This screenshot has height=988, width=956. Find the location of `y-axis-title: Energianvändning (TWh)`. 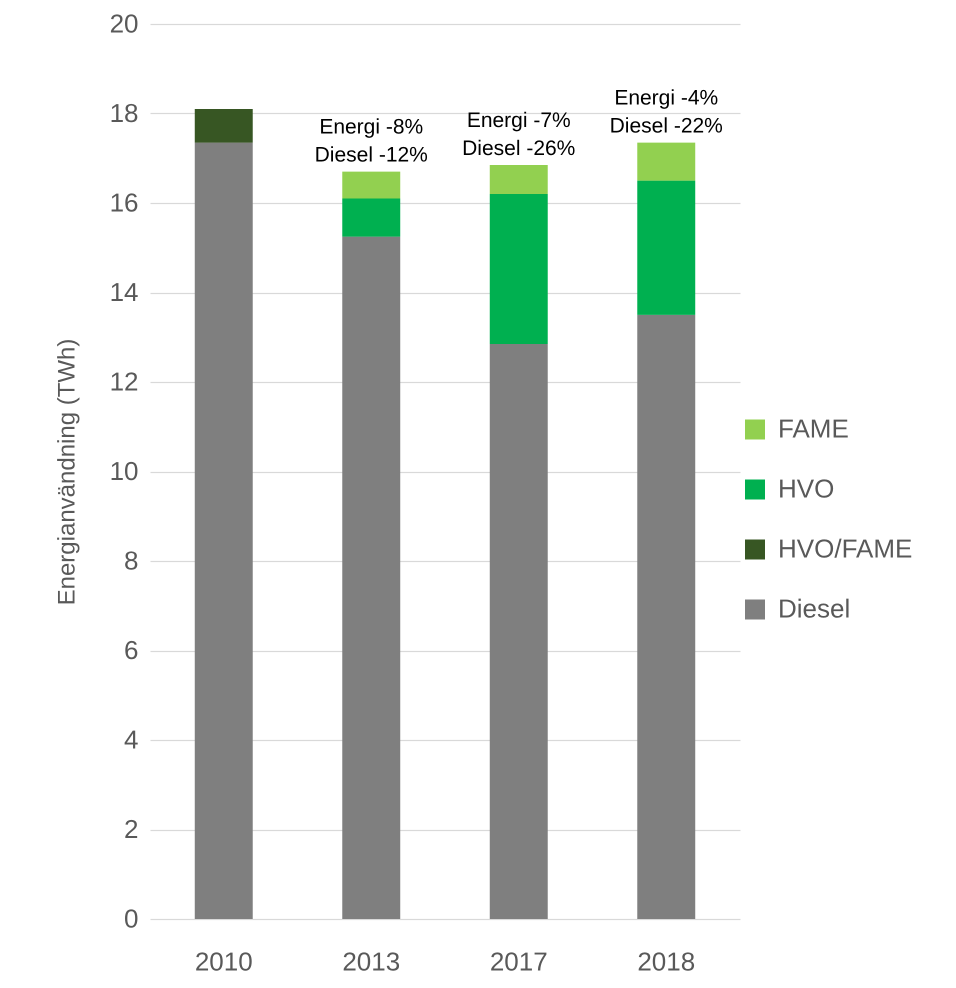

y-axis-title: Energianvändning (TWh) is located at coordinates (67, 472).